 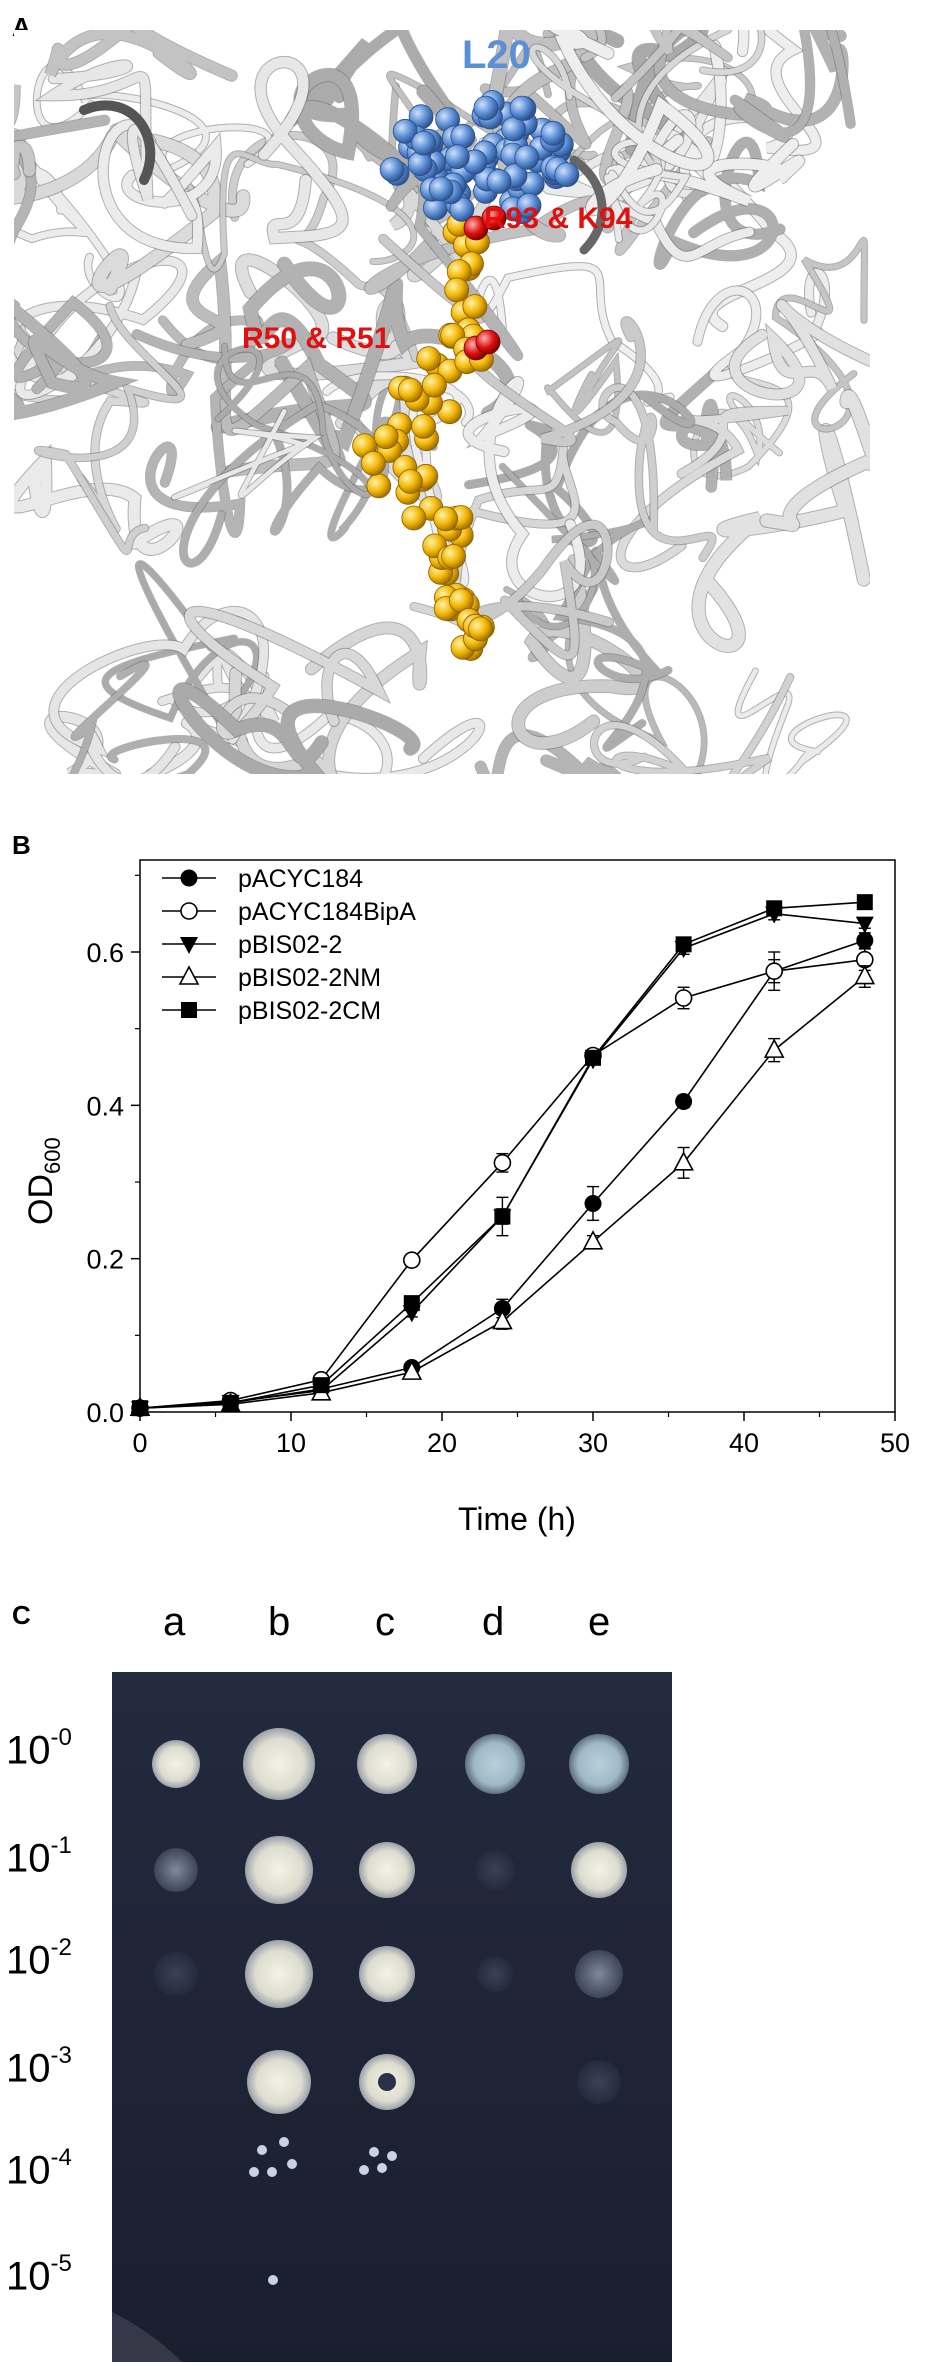 What do you see at coordinates (21, 845) in the screenshot?
I see `panel-b-letter: B` at bounding box center [21, 845].